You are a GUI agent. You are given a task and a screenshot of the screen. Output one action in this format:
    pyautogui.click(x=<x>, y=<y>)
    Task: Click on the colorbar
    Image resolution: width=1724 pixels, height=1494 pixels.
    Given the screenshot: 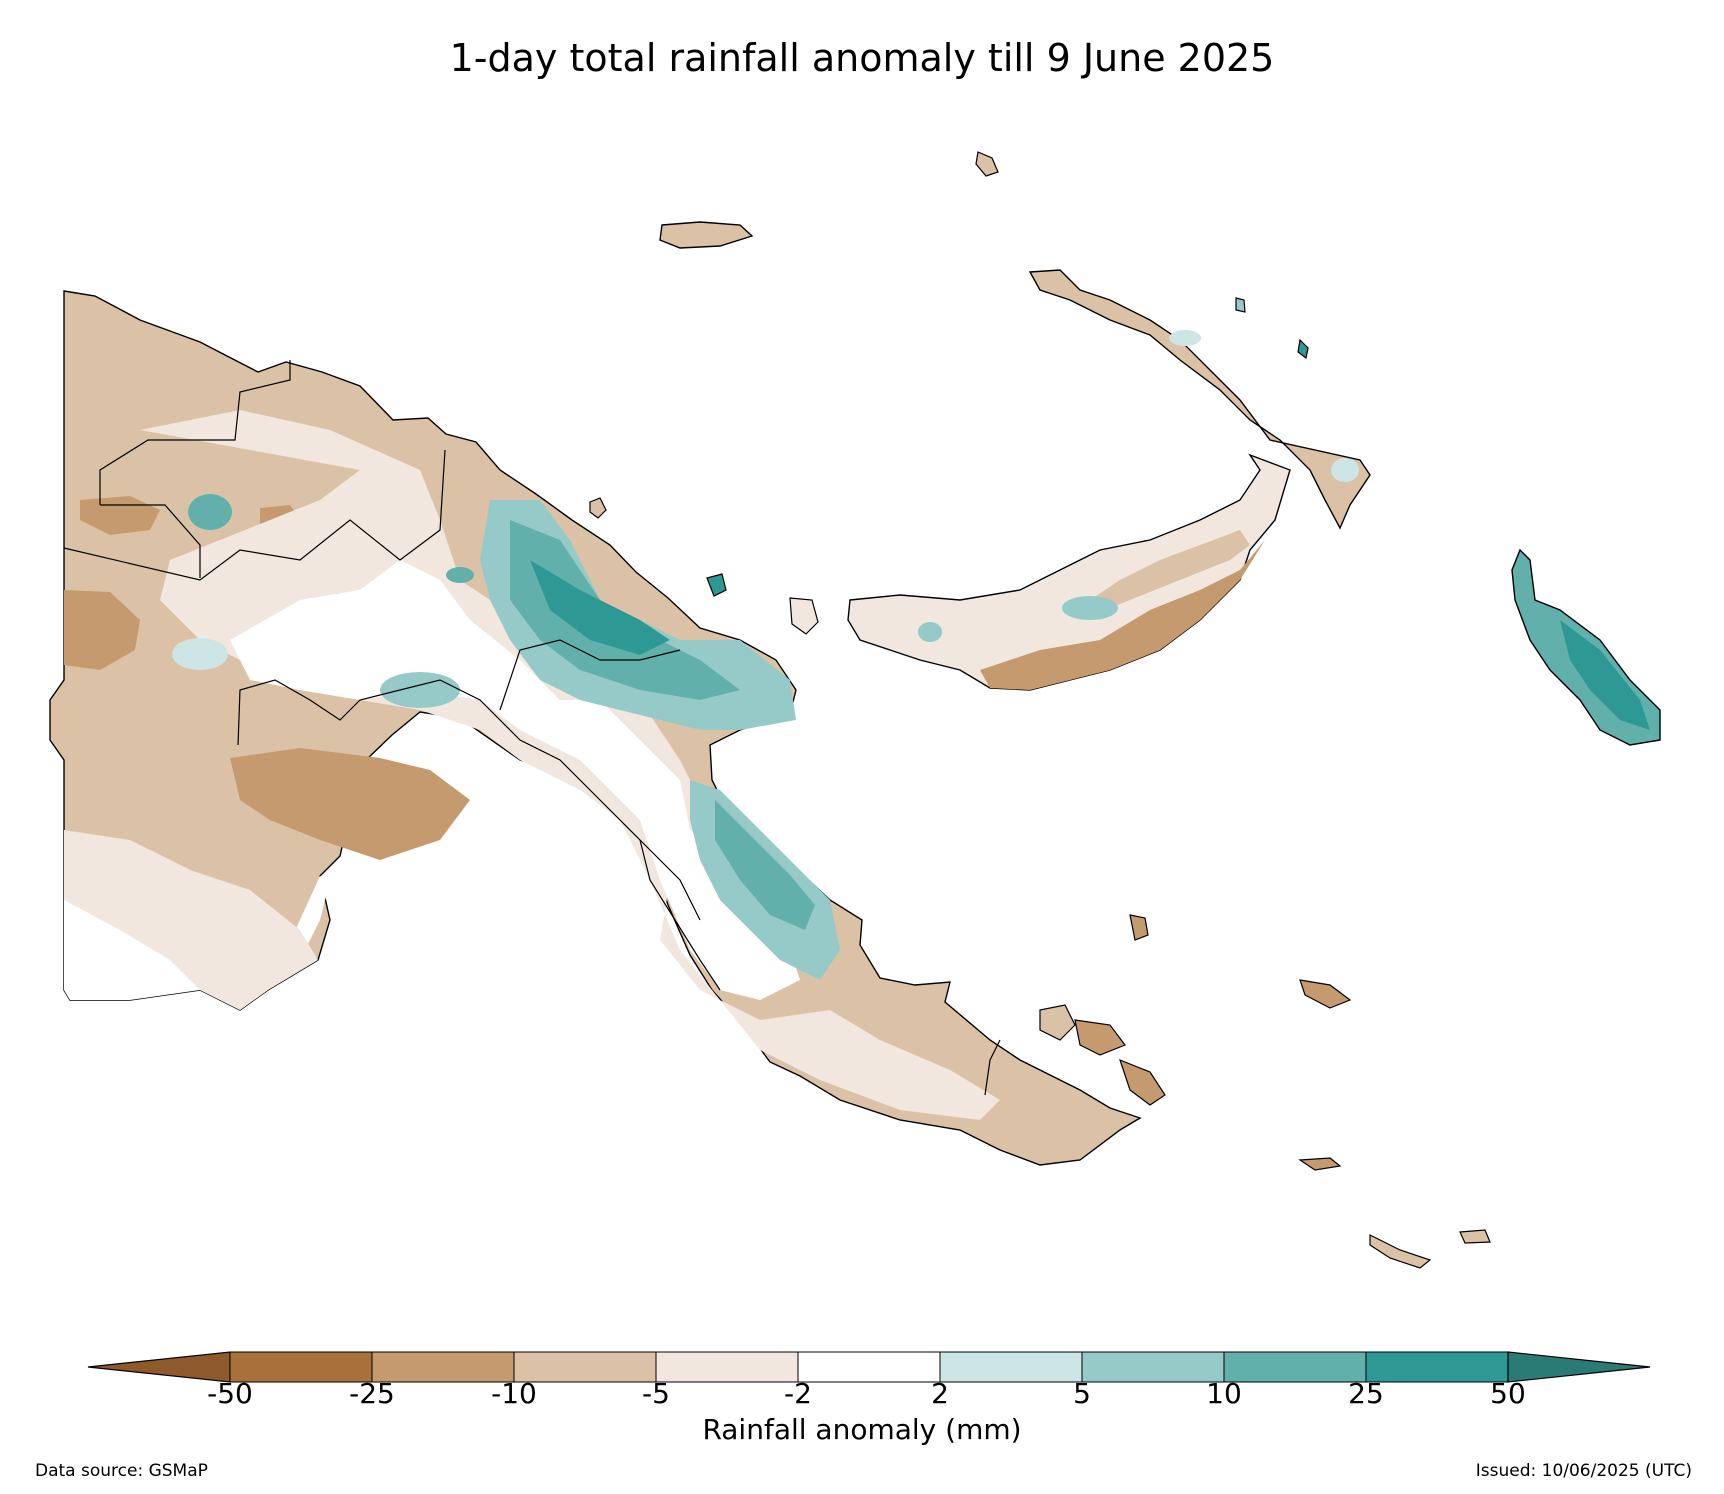 What is the action you would take?
    pyautogui.click(x=869, y=1367)
    